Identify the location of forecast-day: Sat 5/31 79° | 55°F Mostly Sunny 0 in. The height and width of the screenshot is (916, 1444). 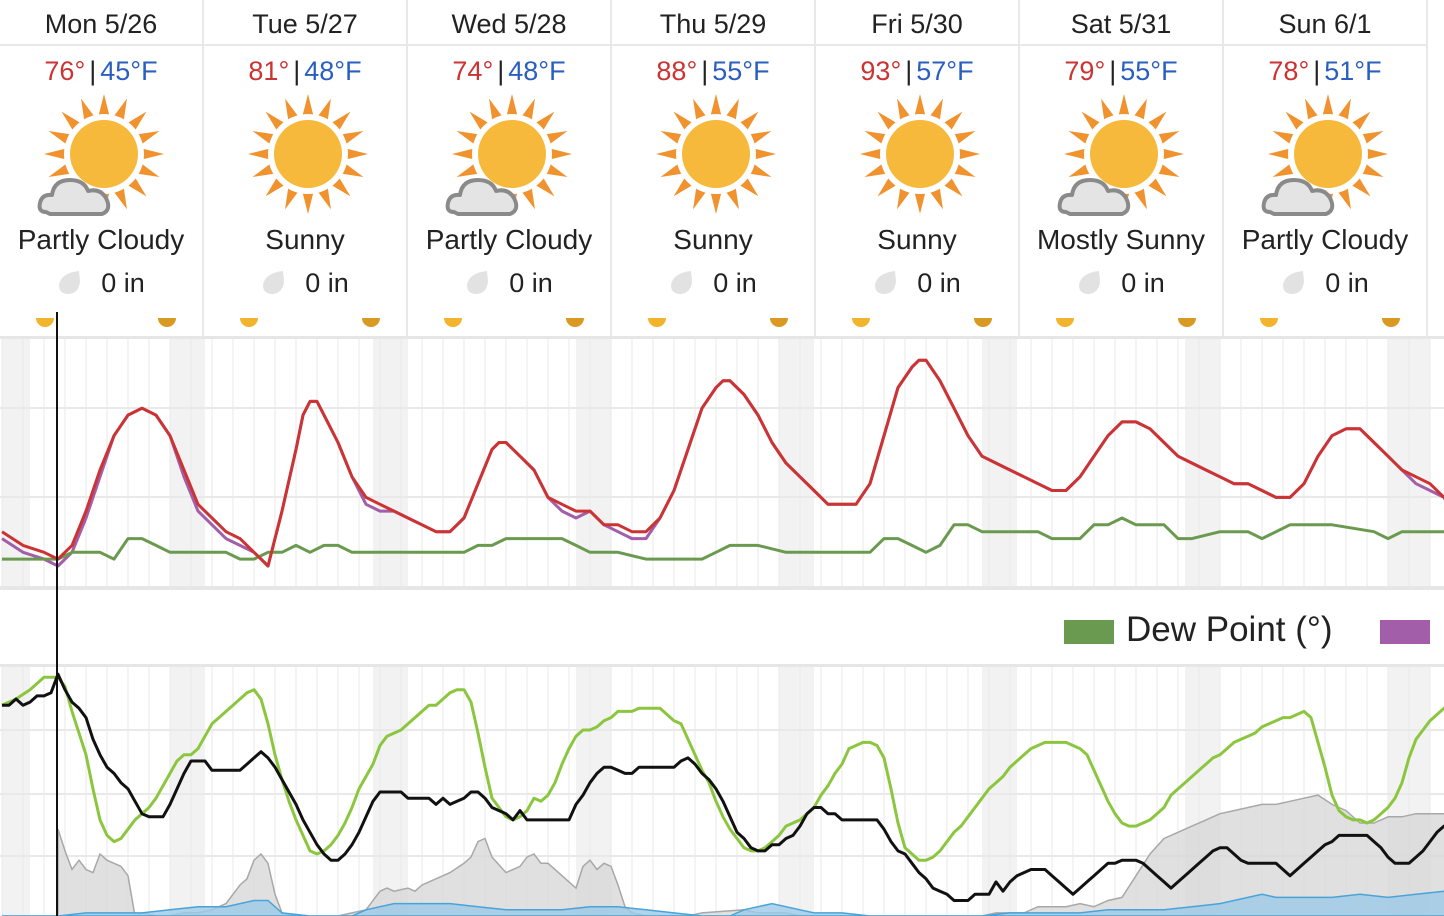
(1122, 168).